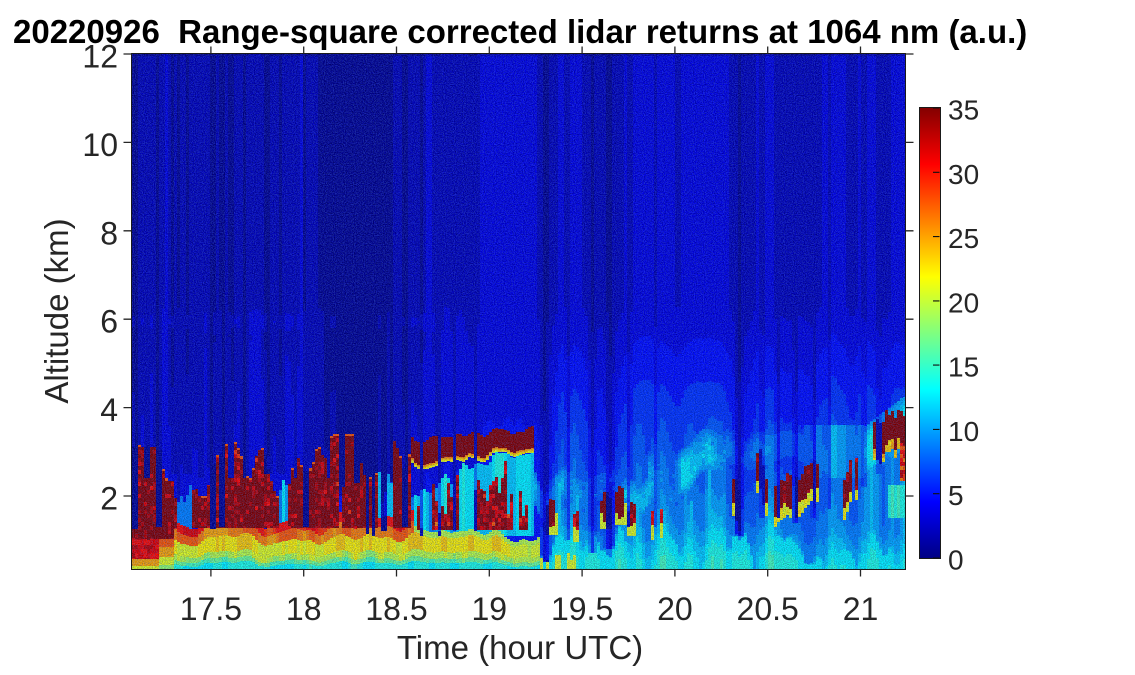 Image resolution: width=1135 pixels, height=675 pixels. I want to click on svg-text: 19, so click(490, 609).